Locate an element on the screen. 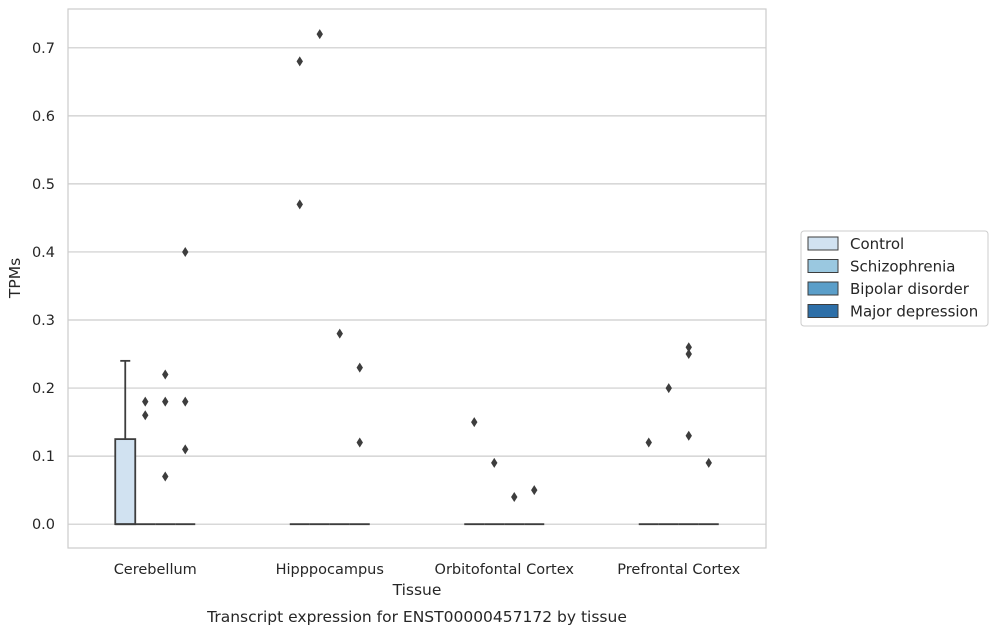 The width and height of the screenshot is (997, 634). y-tick-labels: 0.0 0.1 0.2 0.3 0.4 0.5 0.6 0.7 is located at coordinates (43, 287).